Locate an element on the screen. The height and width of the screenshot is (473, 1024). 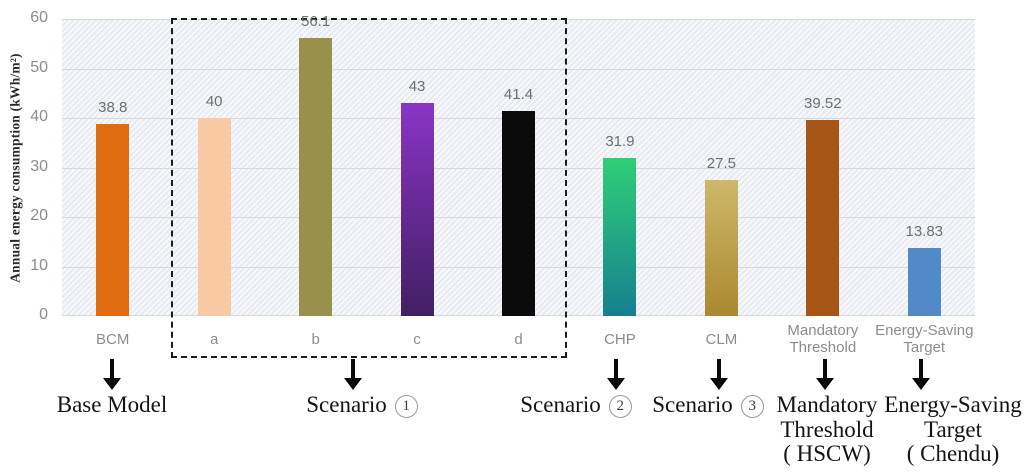
x-category-text: d is located at coordinates (518, 339).